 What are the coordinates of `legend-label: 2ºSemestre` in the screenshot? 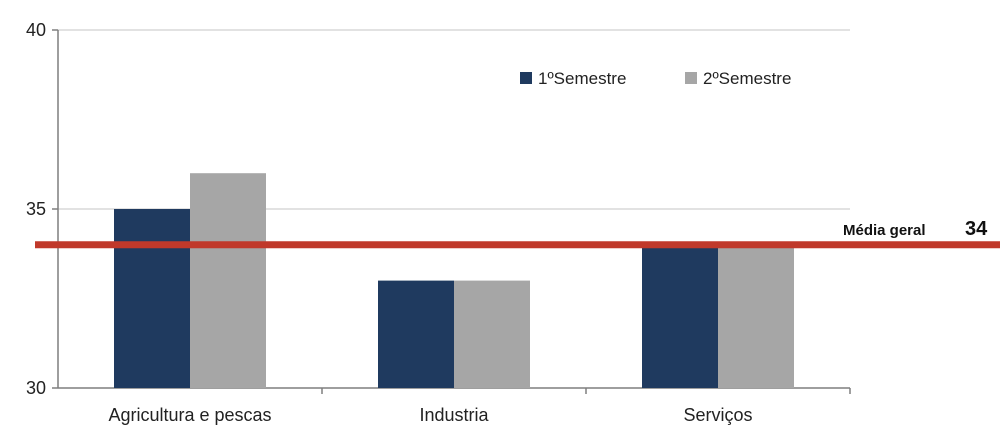 It's located at (747, 78).